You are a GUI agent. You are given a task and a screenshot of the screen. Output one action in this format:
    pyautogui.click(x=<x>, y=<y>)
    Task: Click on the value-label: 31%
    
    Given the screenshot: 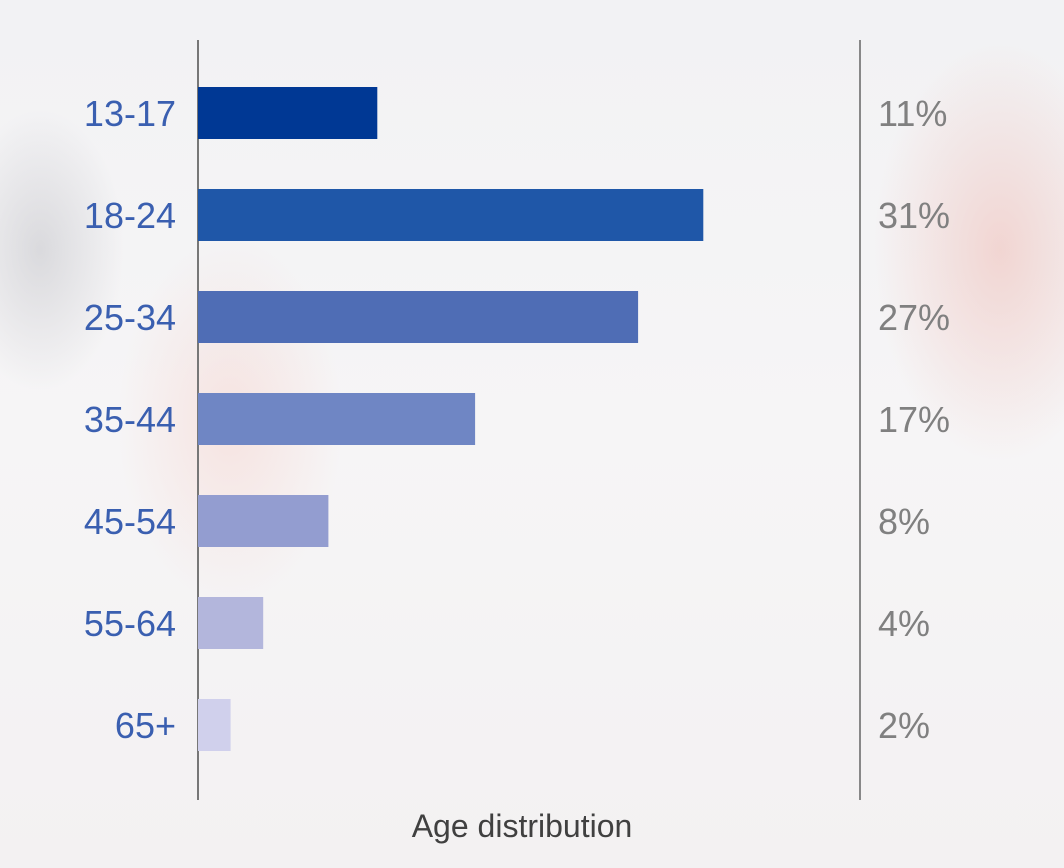 What is the action you would take?
    pyautogui.click(x=914, y=215)
    